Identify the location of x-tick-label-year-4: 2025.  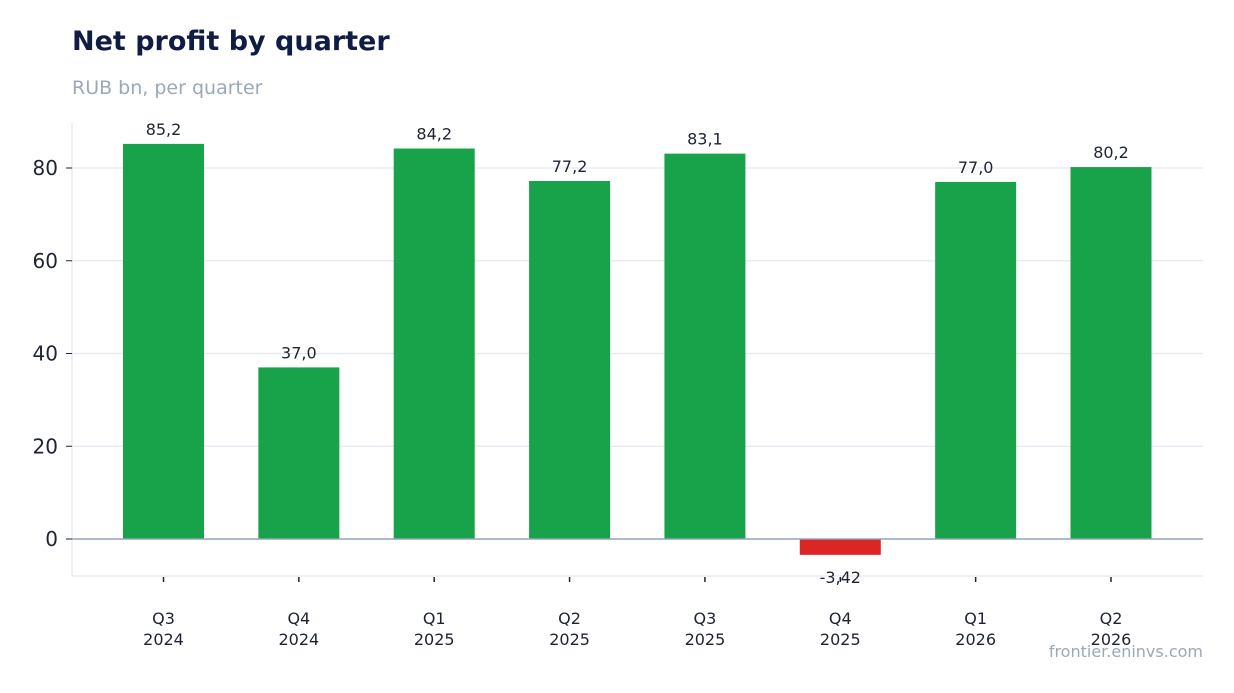
(705, 639).